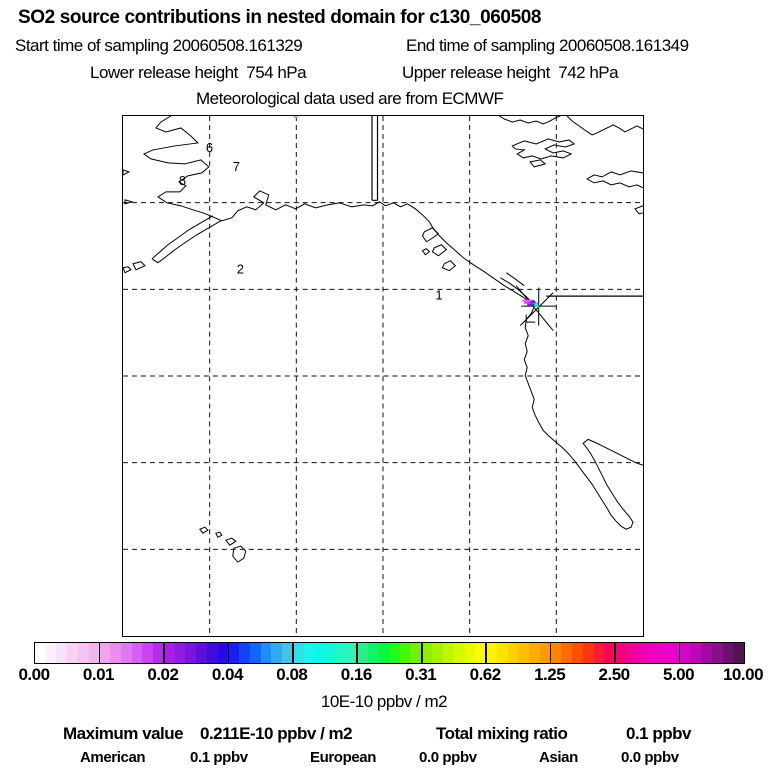  I want to click on total-mixing-ratio-label: Total mixing ratio, so click(502, 733).